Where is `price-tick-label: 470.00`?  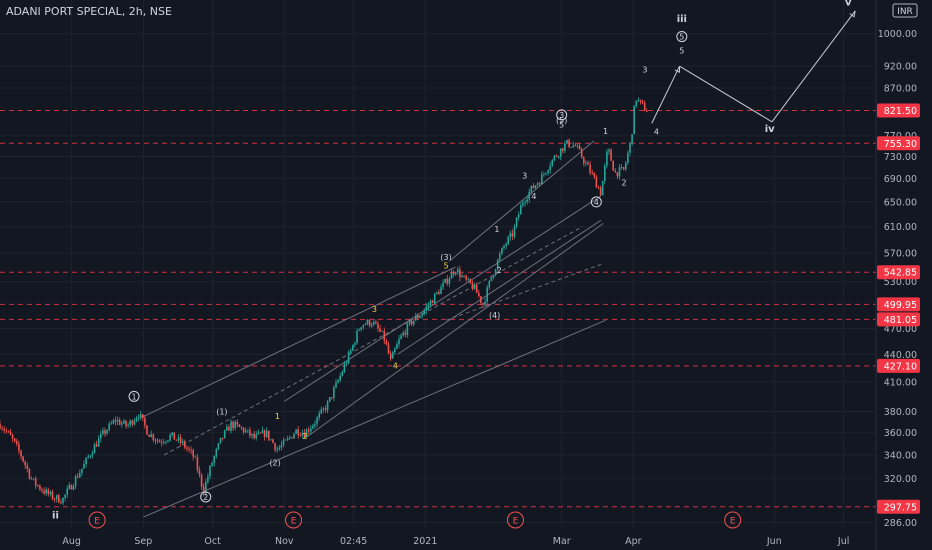 price-tick-label: 470.00 is located at coordinates (900, 329).